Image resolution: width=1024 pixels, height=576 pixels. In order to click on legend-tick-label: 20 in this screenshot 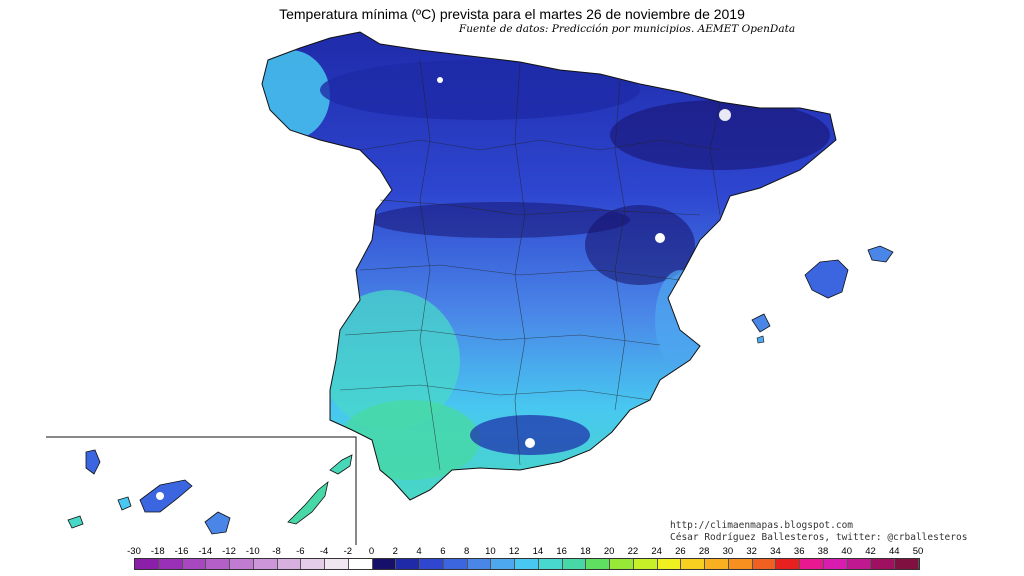, I will do `click(609, 551)`.